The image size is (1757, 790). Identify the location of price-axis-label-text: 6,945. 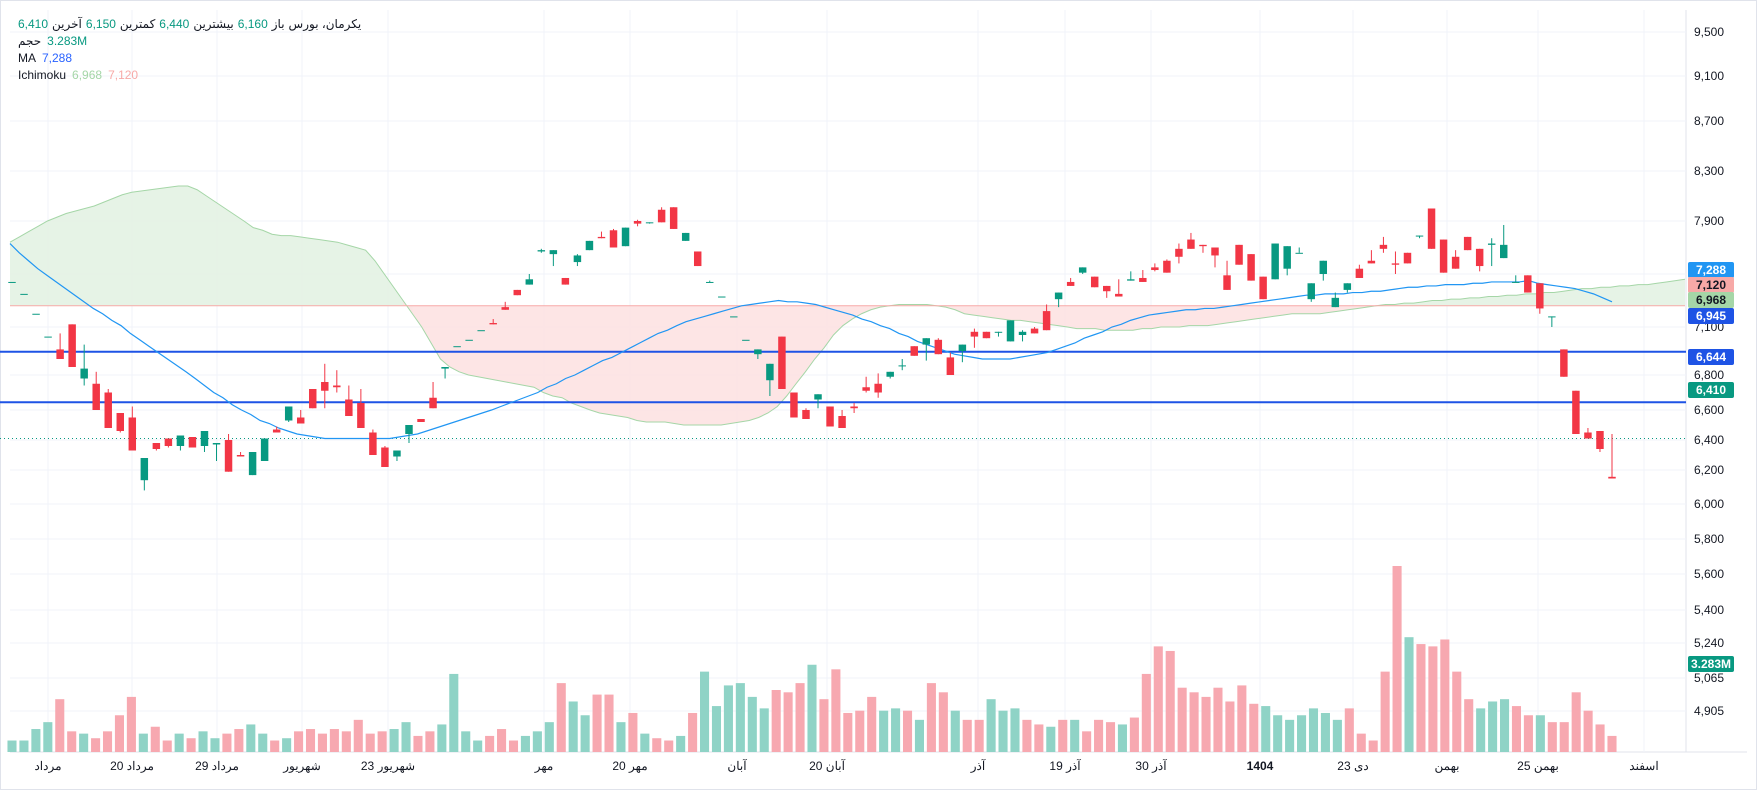
(1711, 316).